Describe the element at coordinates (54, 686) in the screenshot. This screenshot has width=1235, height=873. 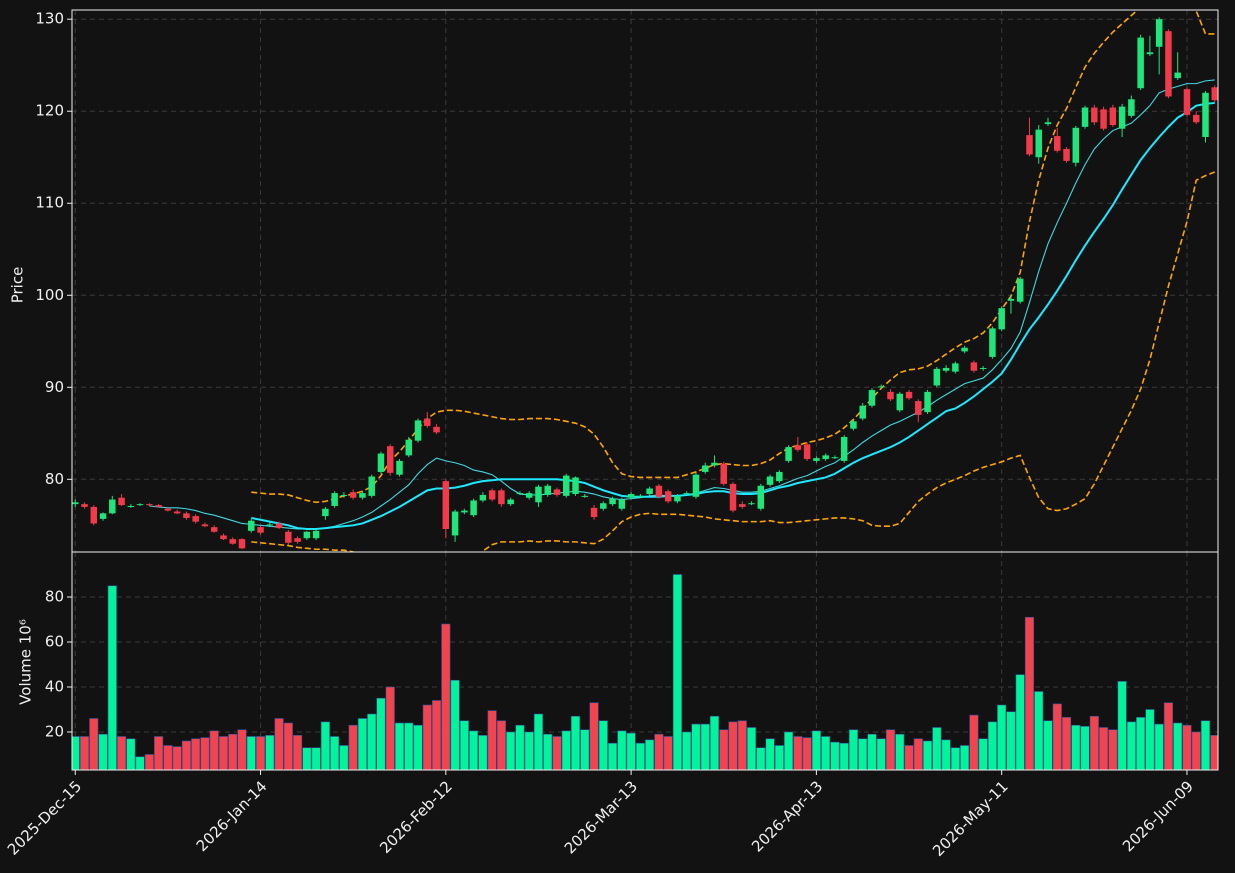
I see `y-tick-label: 40` at that location.